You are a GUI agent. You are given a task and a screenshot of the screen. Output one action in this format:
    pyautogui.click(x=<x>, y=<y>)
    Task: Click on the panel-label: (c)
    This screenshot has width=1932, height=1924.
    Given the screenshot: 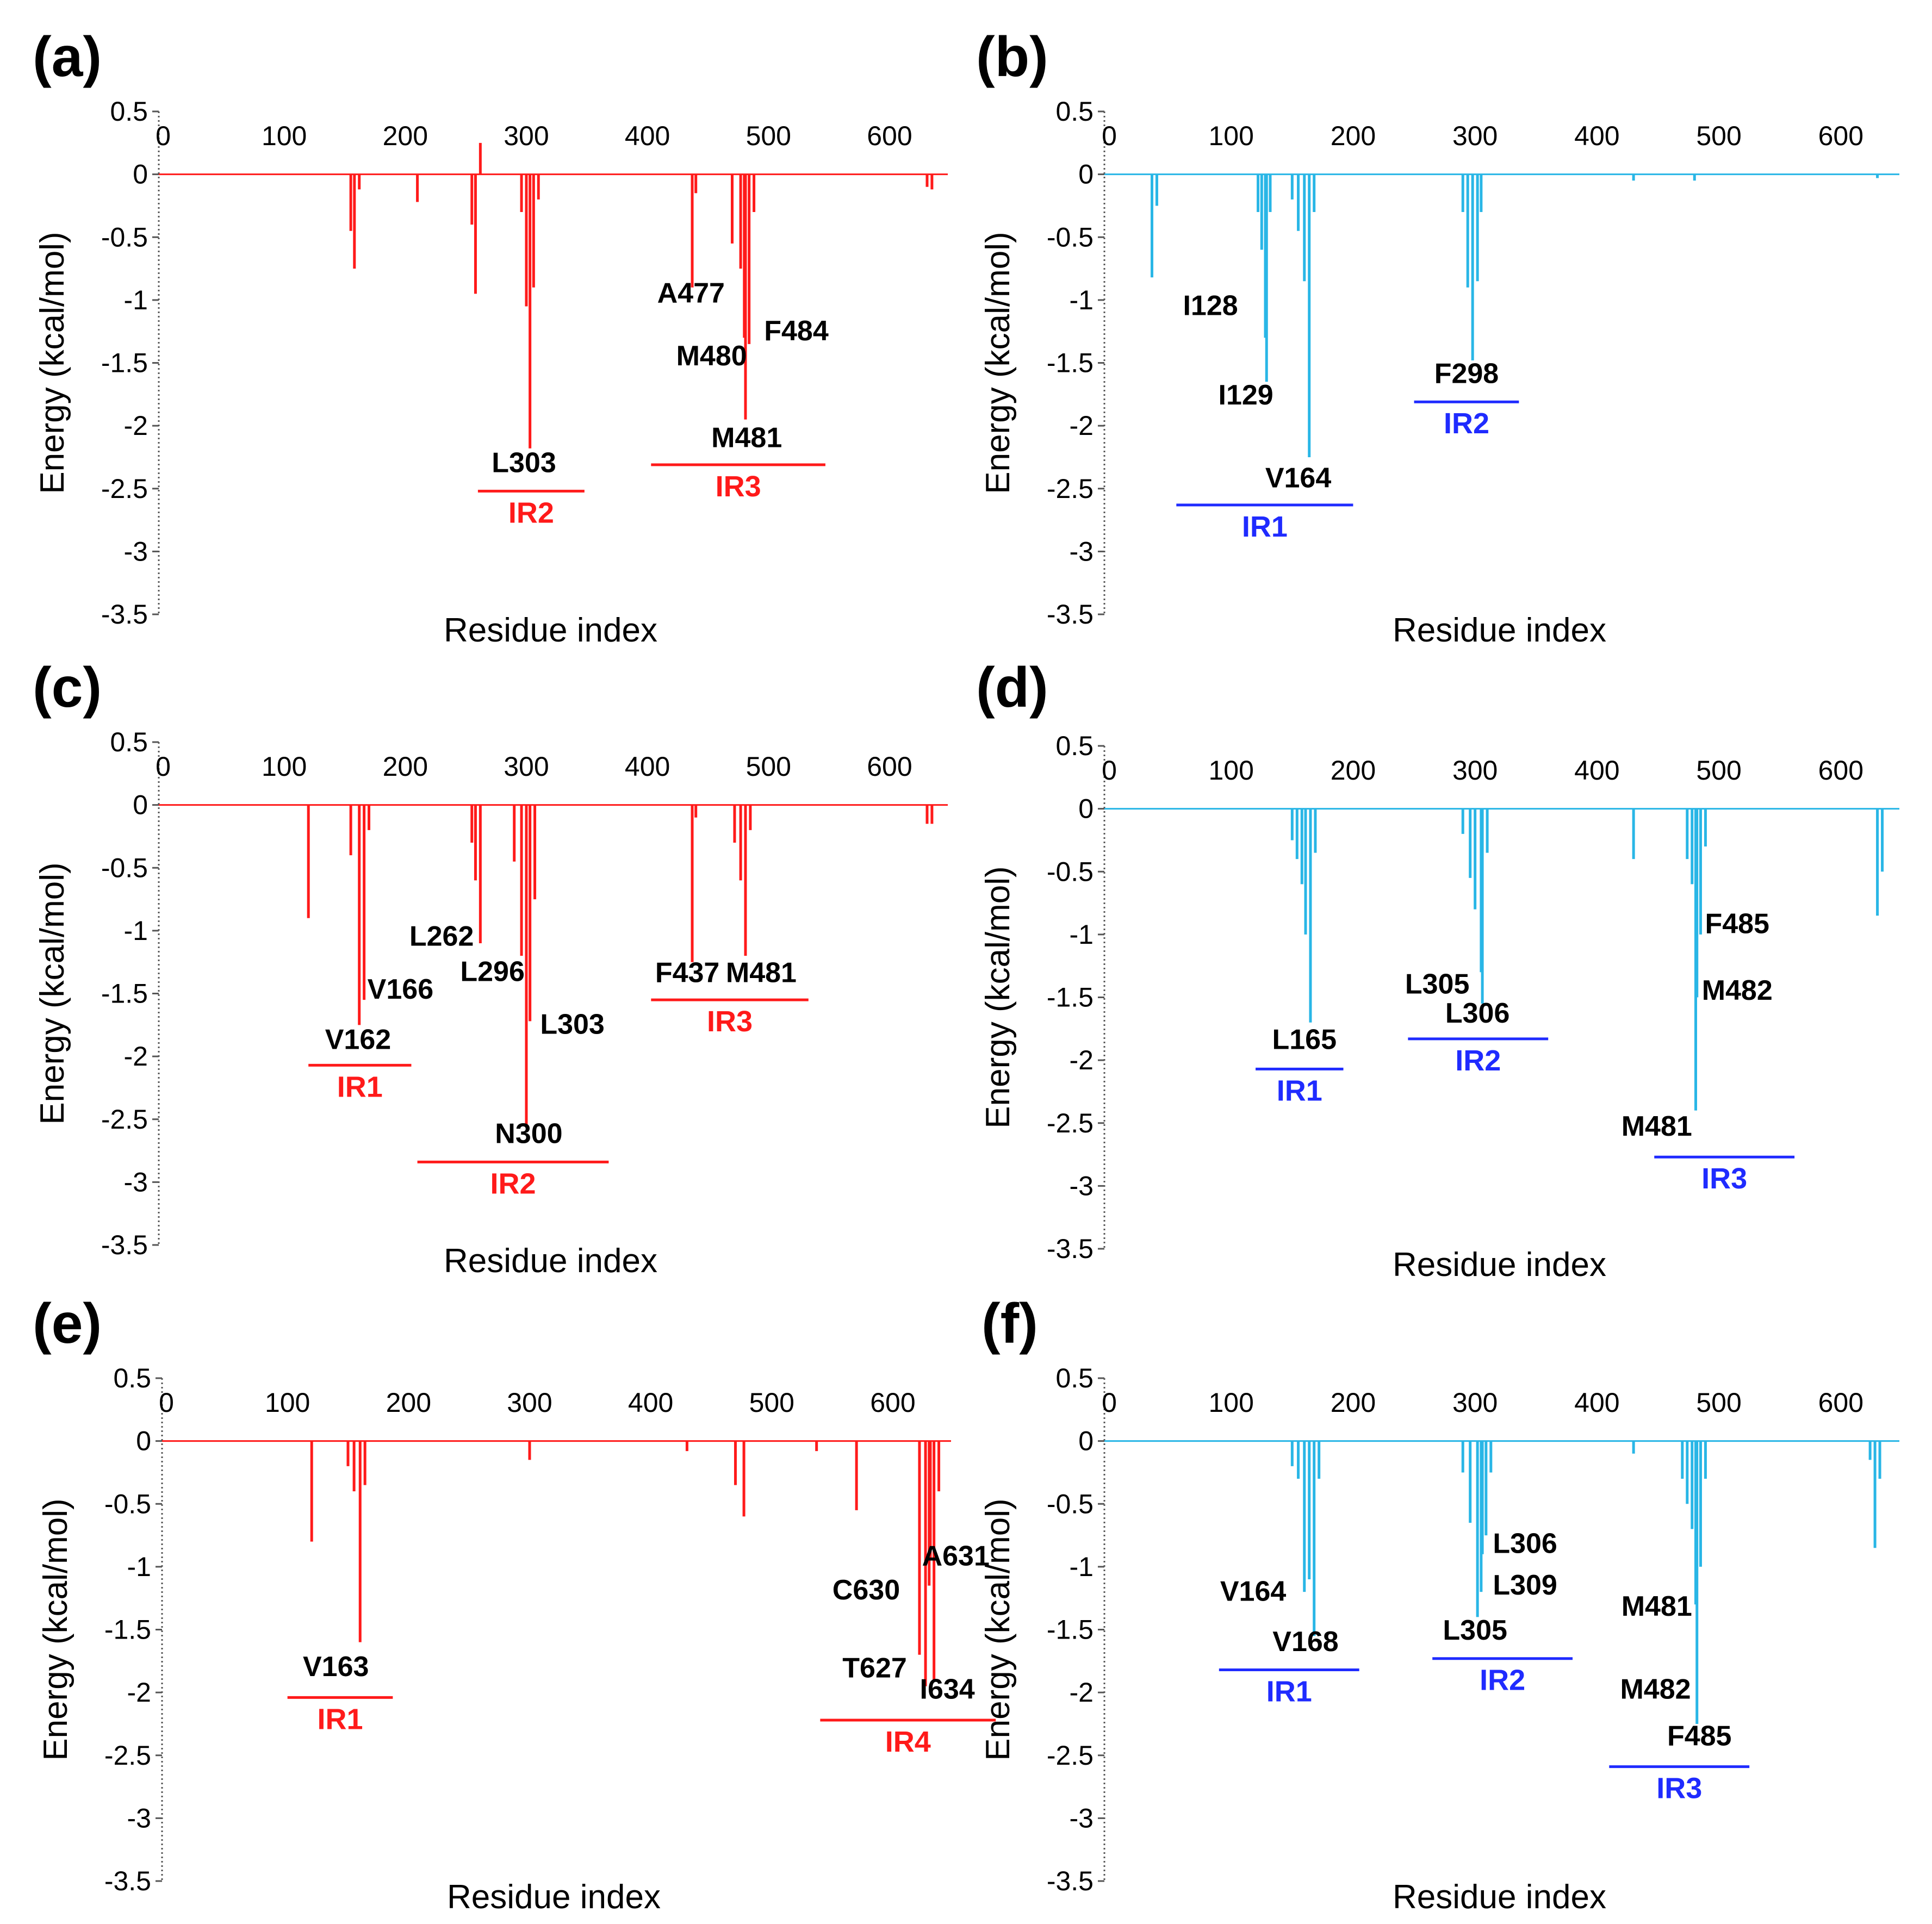 What is the action you would take?
    pyautogui.click(x=67, y=688)
    